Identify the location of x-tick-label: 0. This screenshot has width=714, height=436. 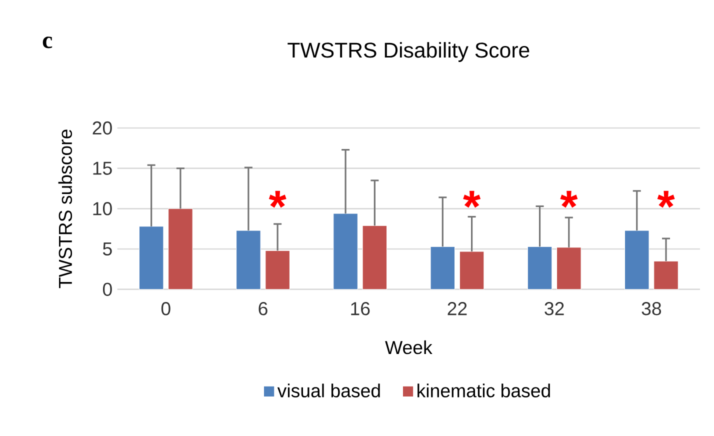
(165, 309).